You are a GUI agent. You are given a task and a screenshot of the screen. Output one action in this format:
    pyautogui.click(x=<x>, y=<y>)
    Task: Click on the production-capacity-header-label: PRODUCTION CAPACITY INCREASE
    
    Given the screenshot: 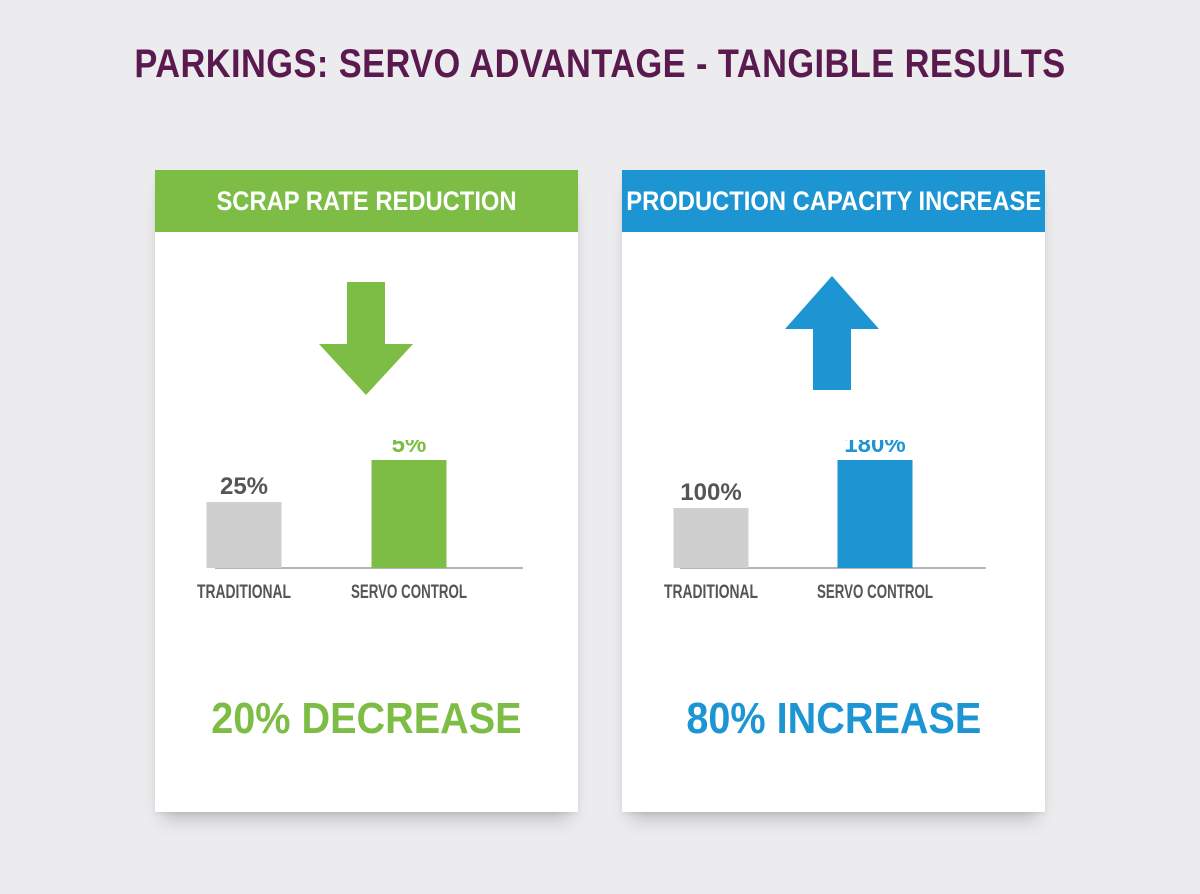 What is the action you would take?
    pyautogui.click(x=833, y=200)
    